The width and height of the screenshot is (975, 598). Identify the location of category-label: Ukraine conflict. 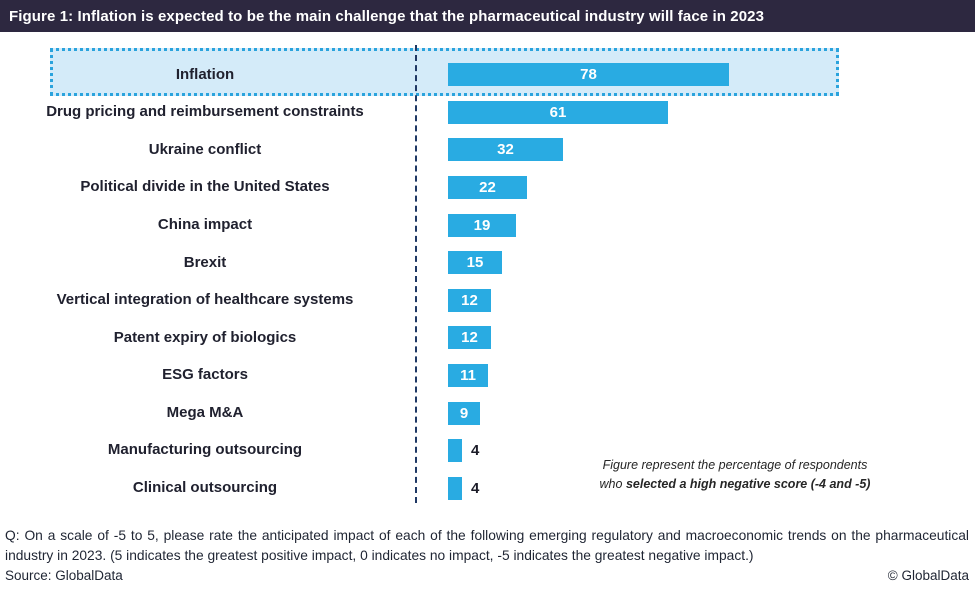
(205, 149).